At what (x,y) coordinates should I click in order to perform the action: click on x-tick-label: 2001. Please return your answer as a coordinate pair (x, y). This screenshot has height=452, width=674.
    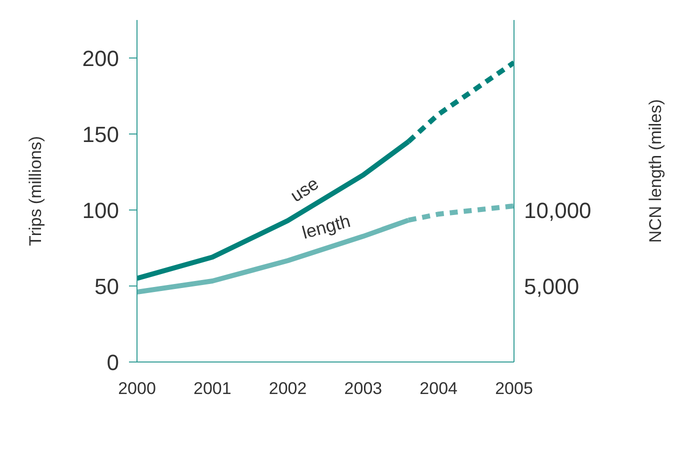
    Looking at the image, I should click on (212, 388).